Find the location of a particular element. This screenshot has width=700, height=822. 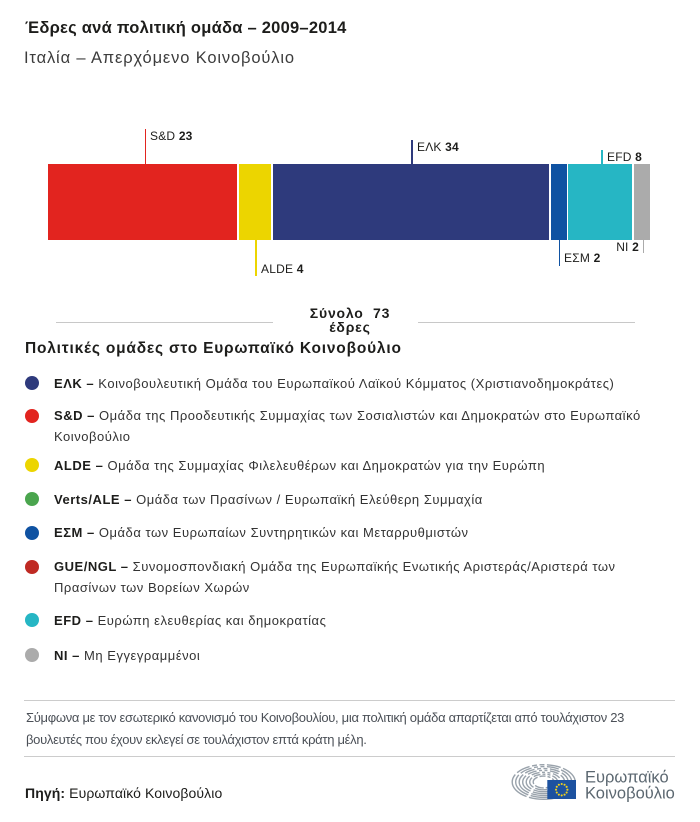

svg-text: Ευρωπαϊκό is located at coordinates (627, 778).